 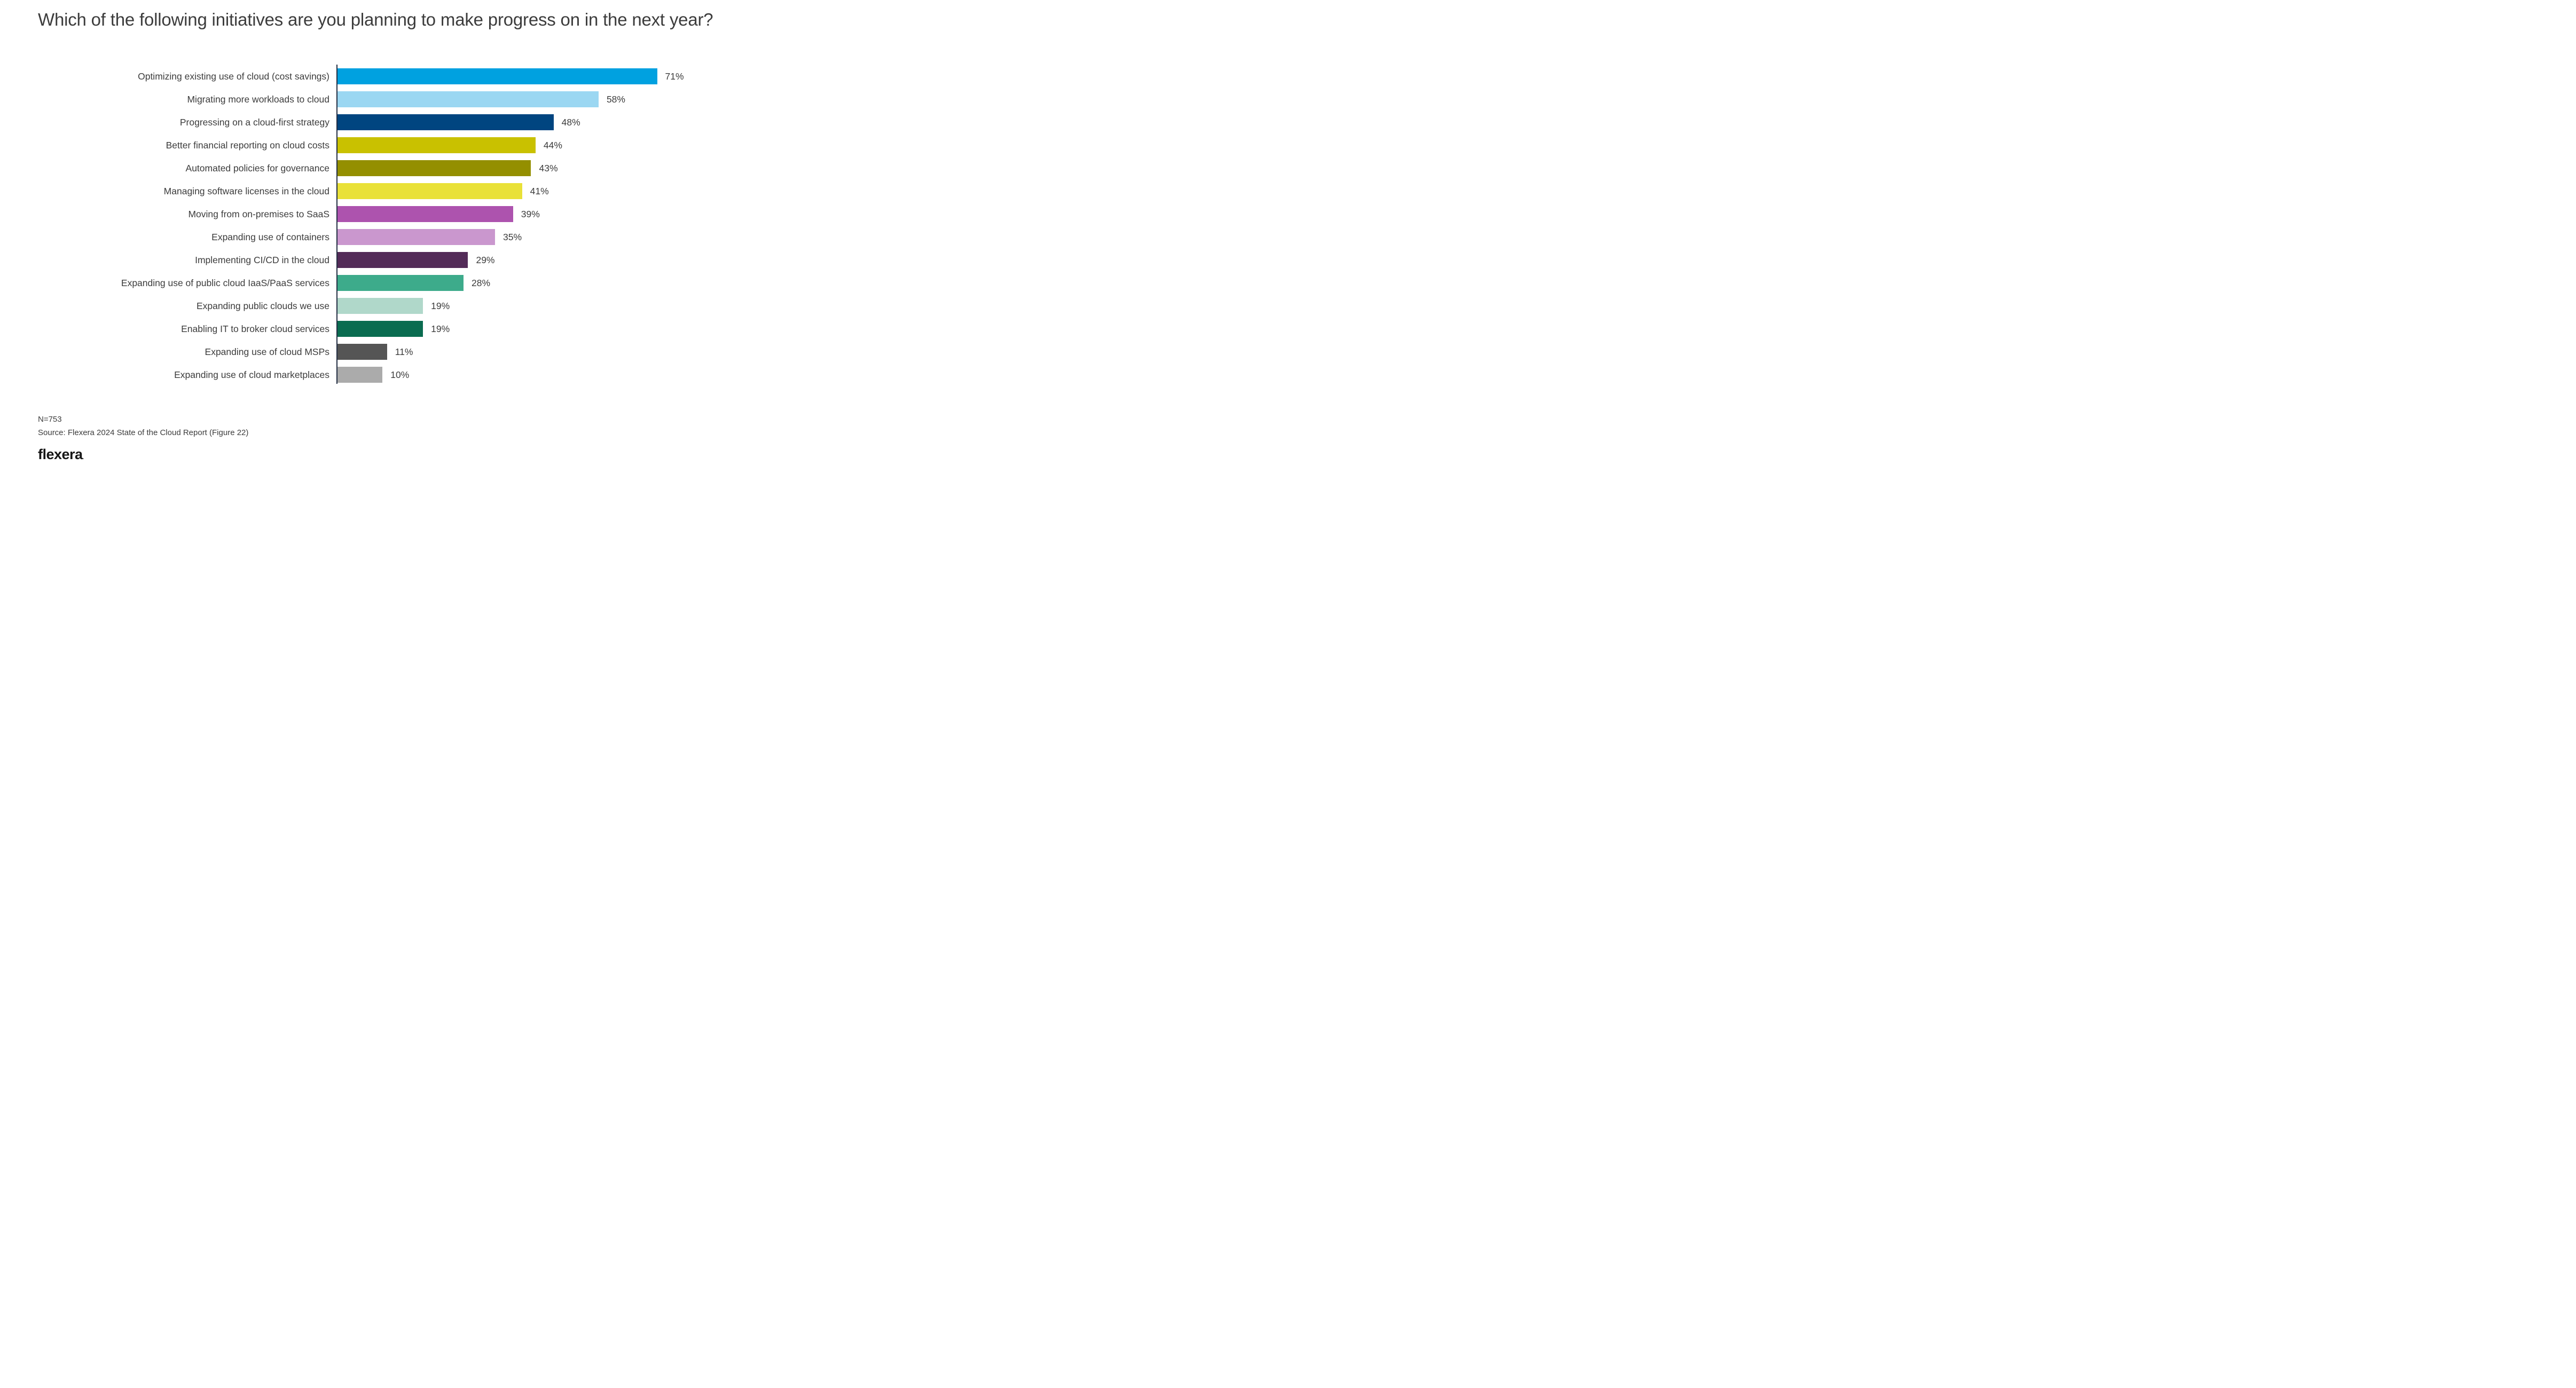 What do you see at coordinates (258, 213) in the screenshot?
I see `category-label: Moving from on-premises to SaaS` at bounding box center [258, 213].